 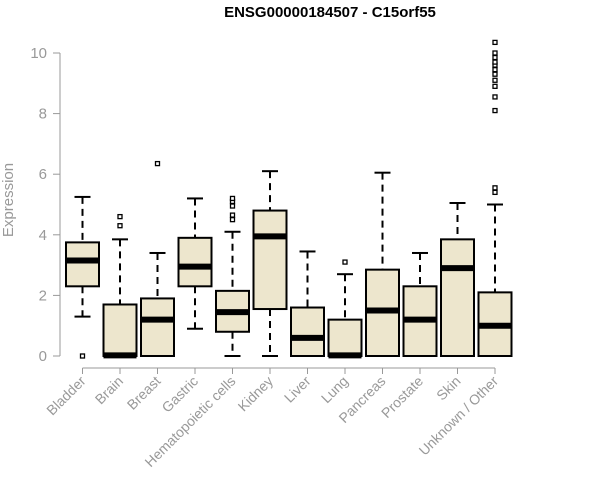 I want to click on y-axis-label: Expression, so click(x=8, y=200).